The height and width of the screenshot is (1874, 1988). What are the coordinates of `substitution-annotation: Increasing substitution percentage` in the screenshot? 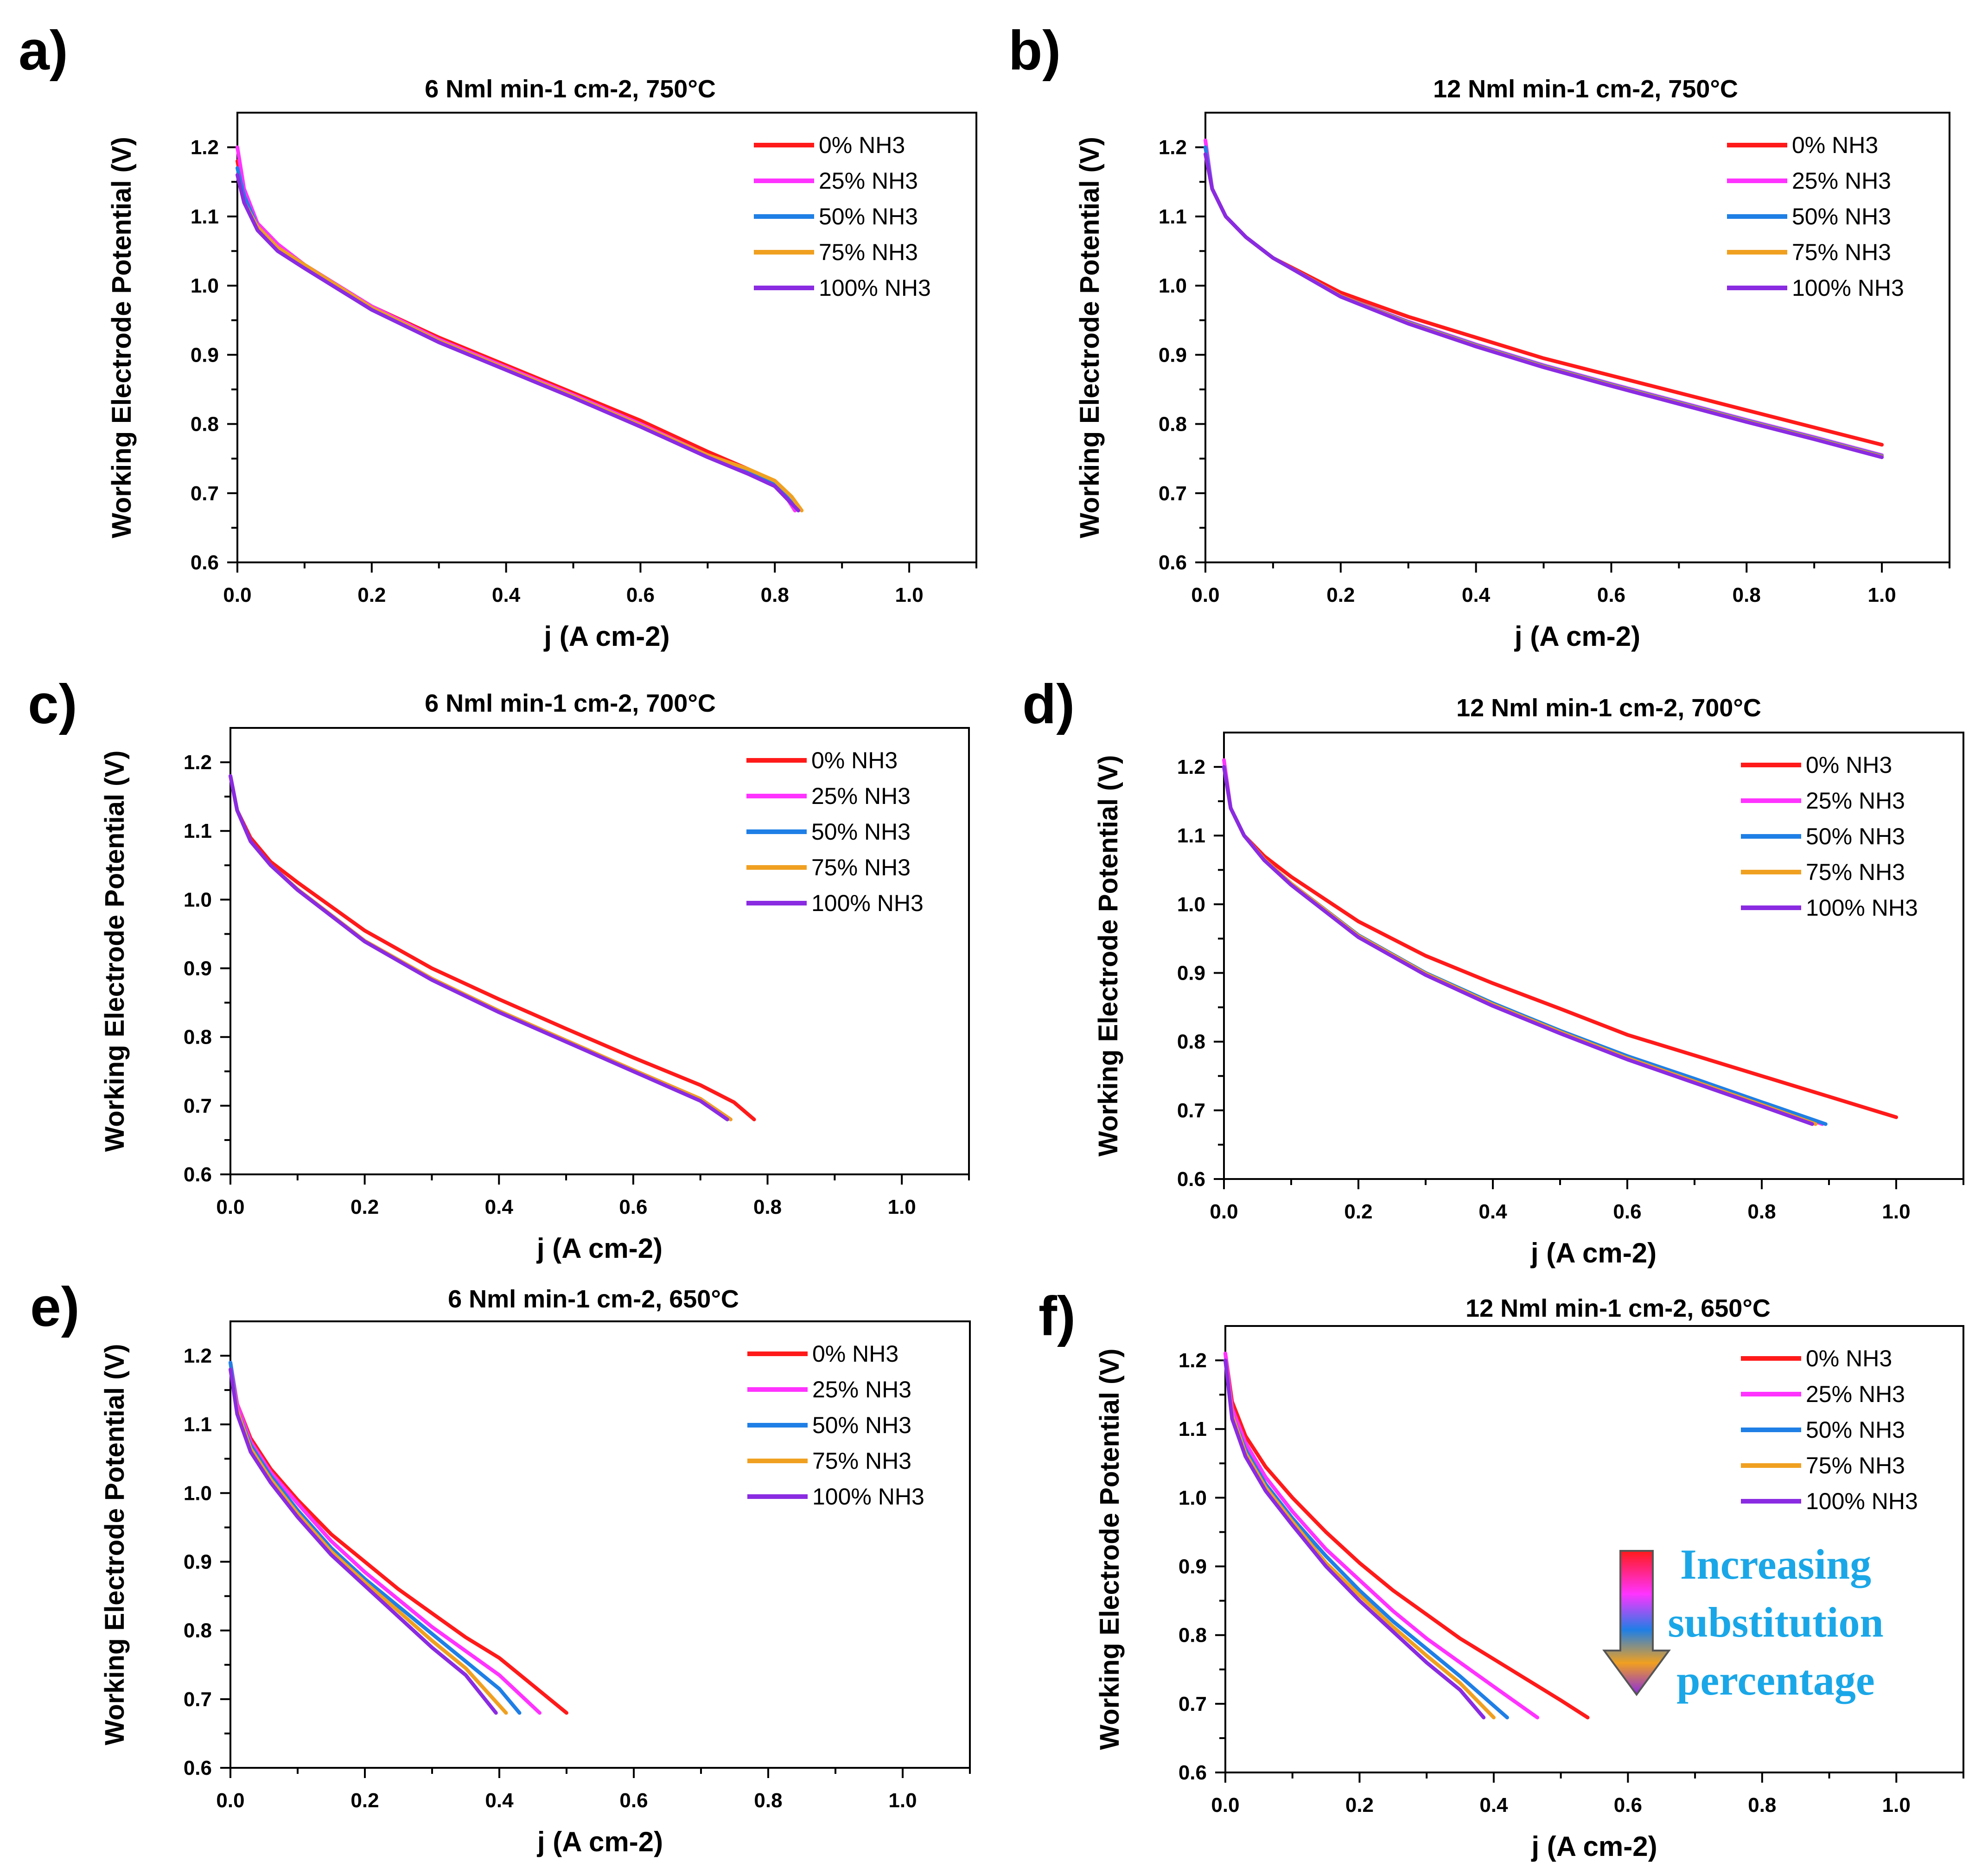 It's located at (1743, 1623).